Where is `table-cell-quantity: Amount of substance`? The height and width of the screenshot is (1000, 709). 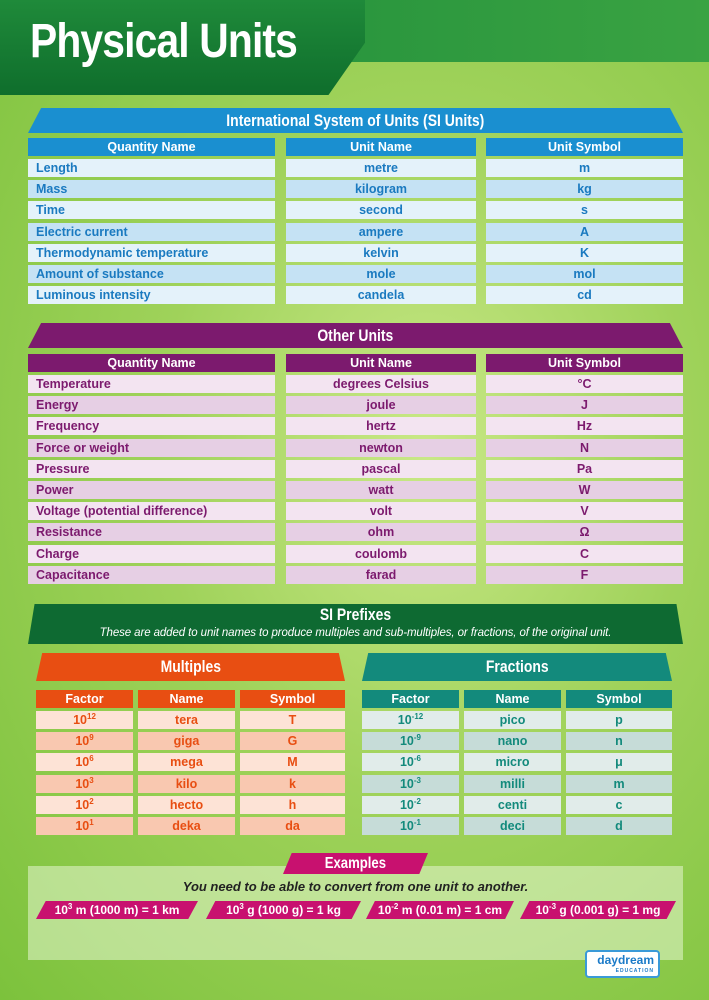 table-cell-quantity: Amount of substance is located at coordinates (151, 274).